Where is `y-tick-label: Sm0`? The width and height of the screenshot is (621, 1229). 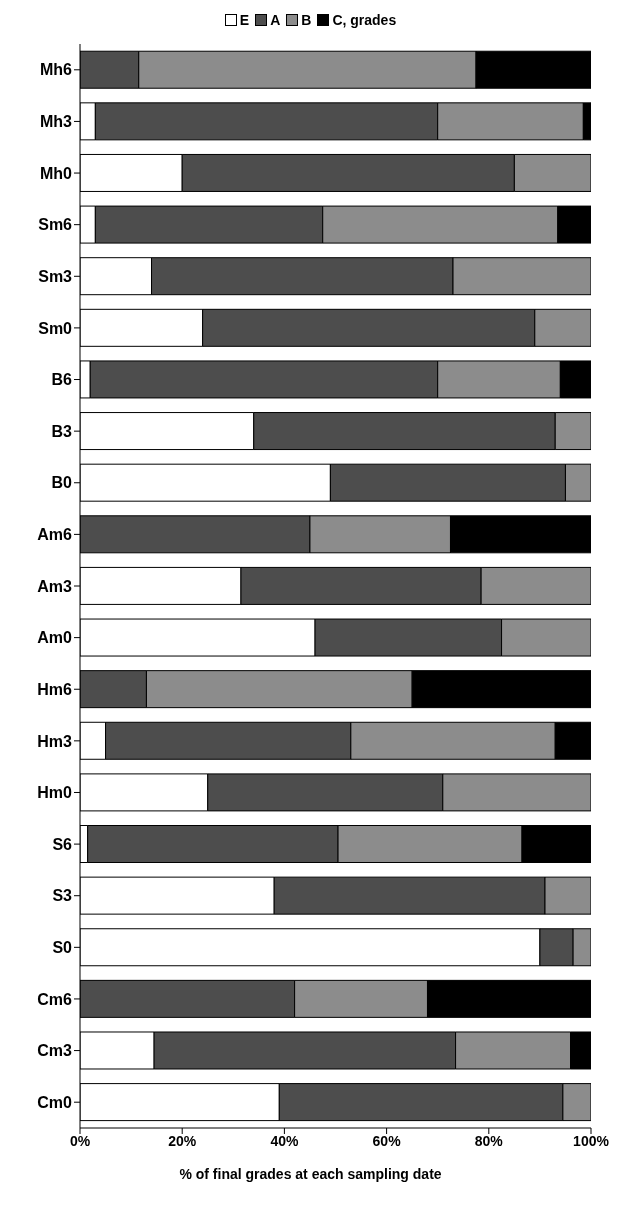 y-tick-label: Sm0 is located at coordinates (55, 328).